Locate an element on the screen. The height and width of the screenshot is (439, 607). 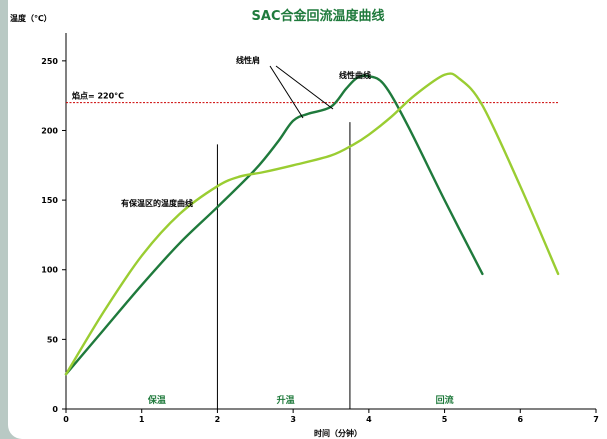
x-tick-label: 4 is located at coordinates (369, 419).